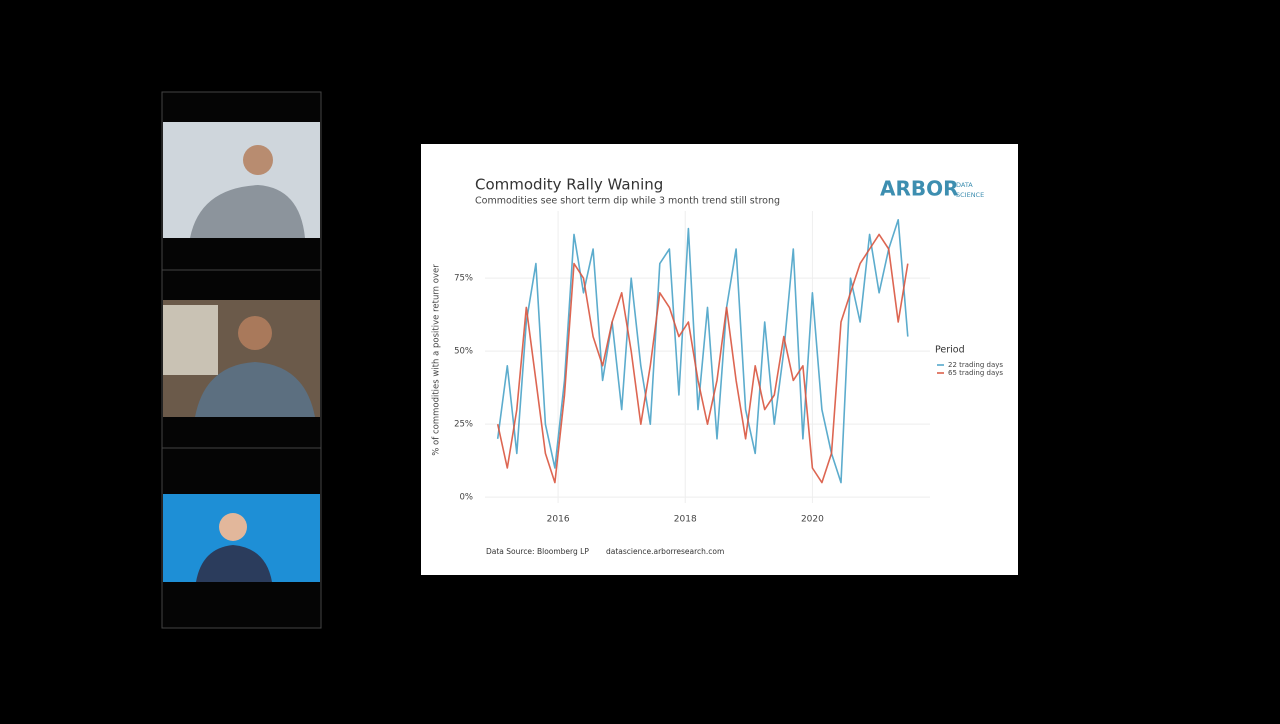 This screenshot has height=724, width=1280. I want to click on y-tick-label: 0%, so click(467, 498).